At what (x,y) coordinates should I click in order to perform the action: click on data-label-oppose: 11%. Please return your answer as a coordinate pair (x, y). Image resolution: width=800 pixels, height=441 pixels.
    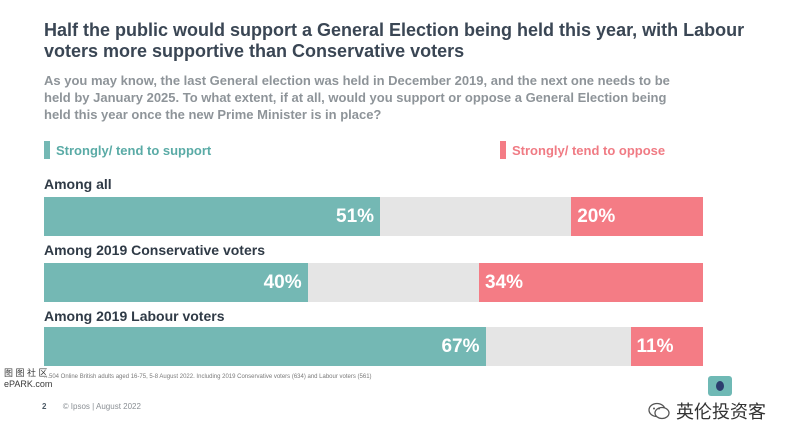
    Looking at the image, I should click on (655, 346).